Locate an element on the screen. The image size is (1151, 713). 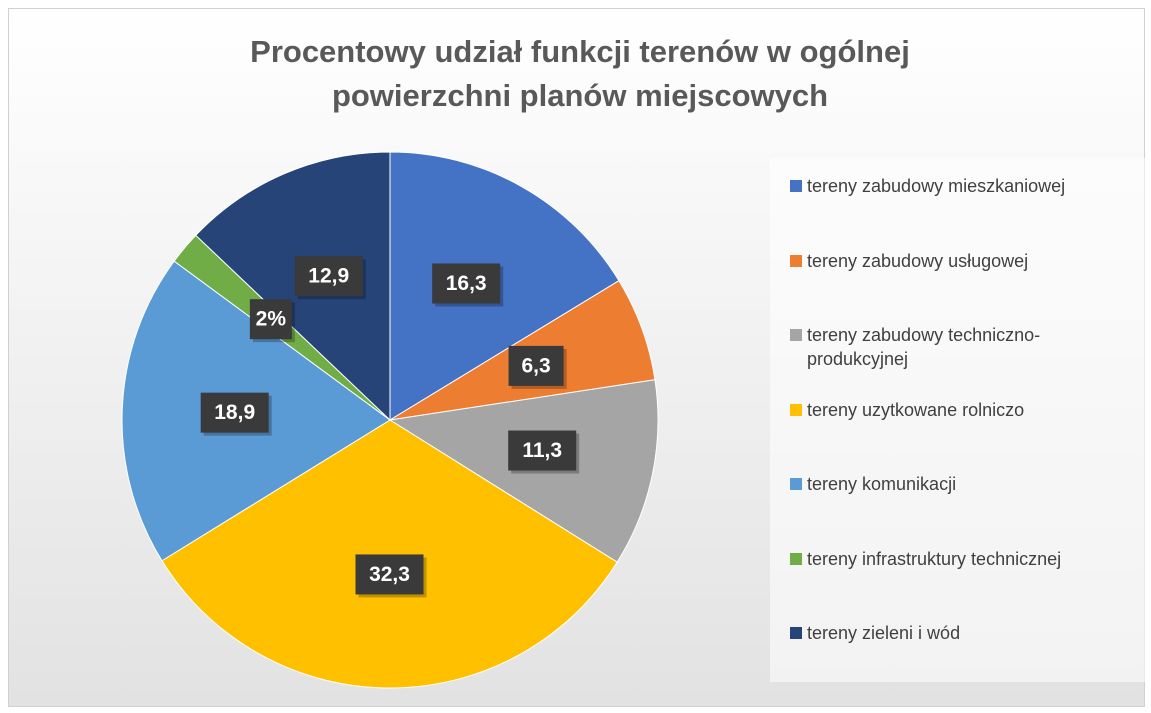
legend-item: tereny zabudowy mieszkaniowej is located at coordinates (962, 186).